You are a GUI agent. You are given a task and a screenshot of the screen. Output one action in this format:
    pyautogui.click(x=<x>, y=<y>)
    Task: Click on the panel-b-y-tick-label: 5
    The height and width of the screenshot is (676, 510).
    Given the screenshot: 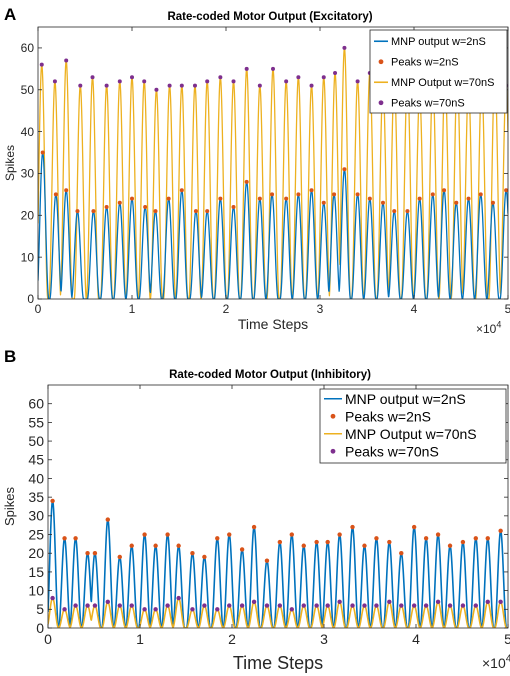 What is the action you would take?
    pyautogui.click(x=40, y=609)
    